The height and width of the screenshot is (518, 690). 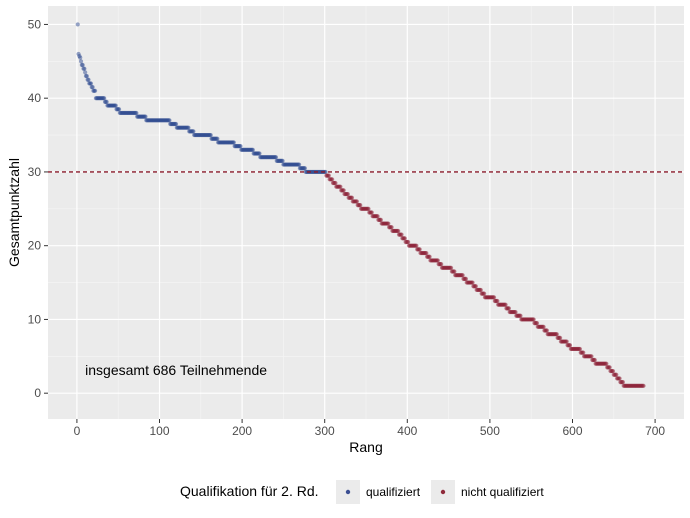 I want to click on y-tick-label: 10, so click(x=35, y=319).